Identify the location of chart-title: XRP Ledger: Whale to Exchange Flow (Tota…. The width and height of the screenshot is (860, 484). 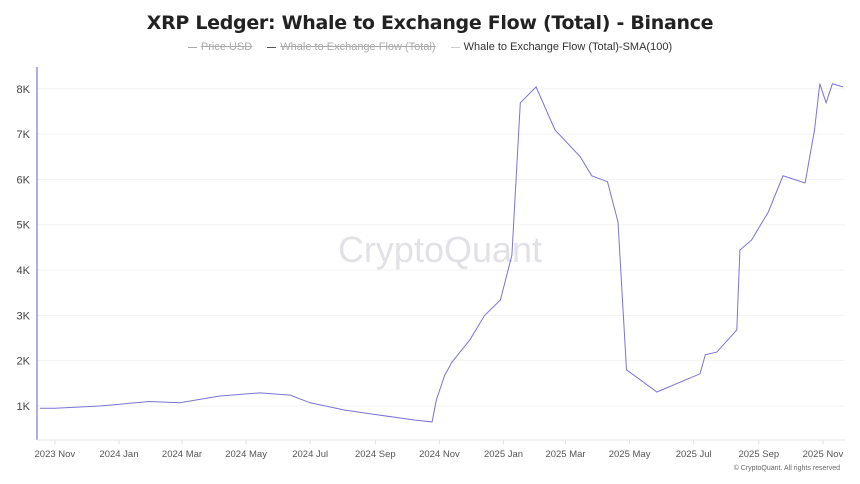
(430, 23).